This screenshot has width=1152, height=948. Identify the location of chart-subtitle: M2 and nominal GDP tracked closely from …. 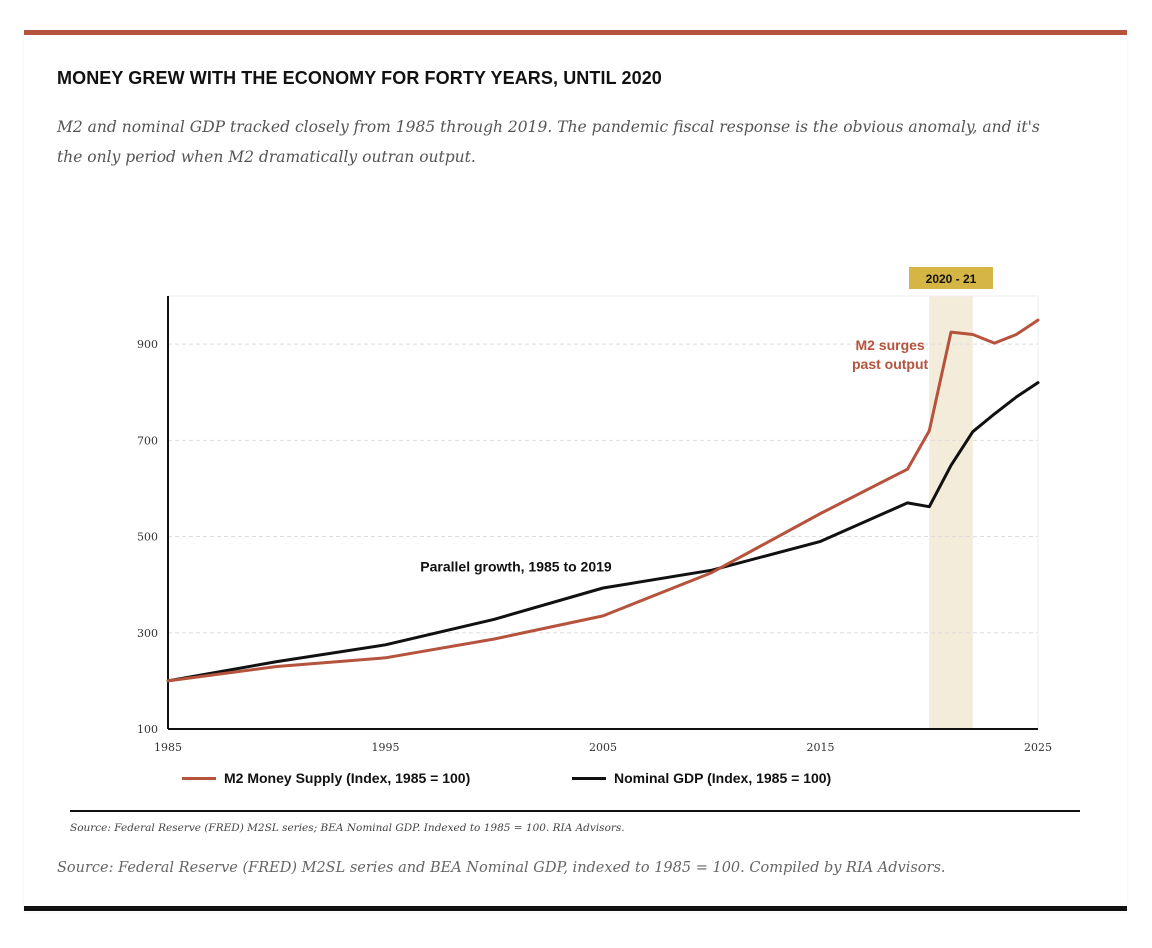
(548, 142).